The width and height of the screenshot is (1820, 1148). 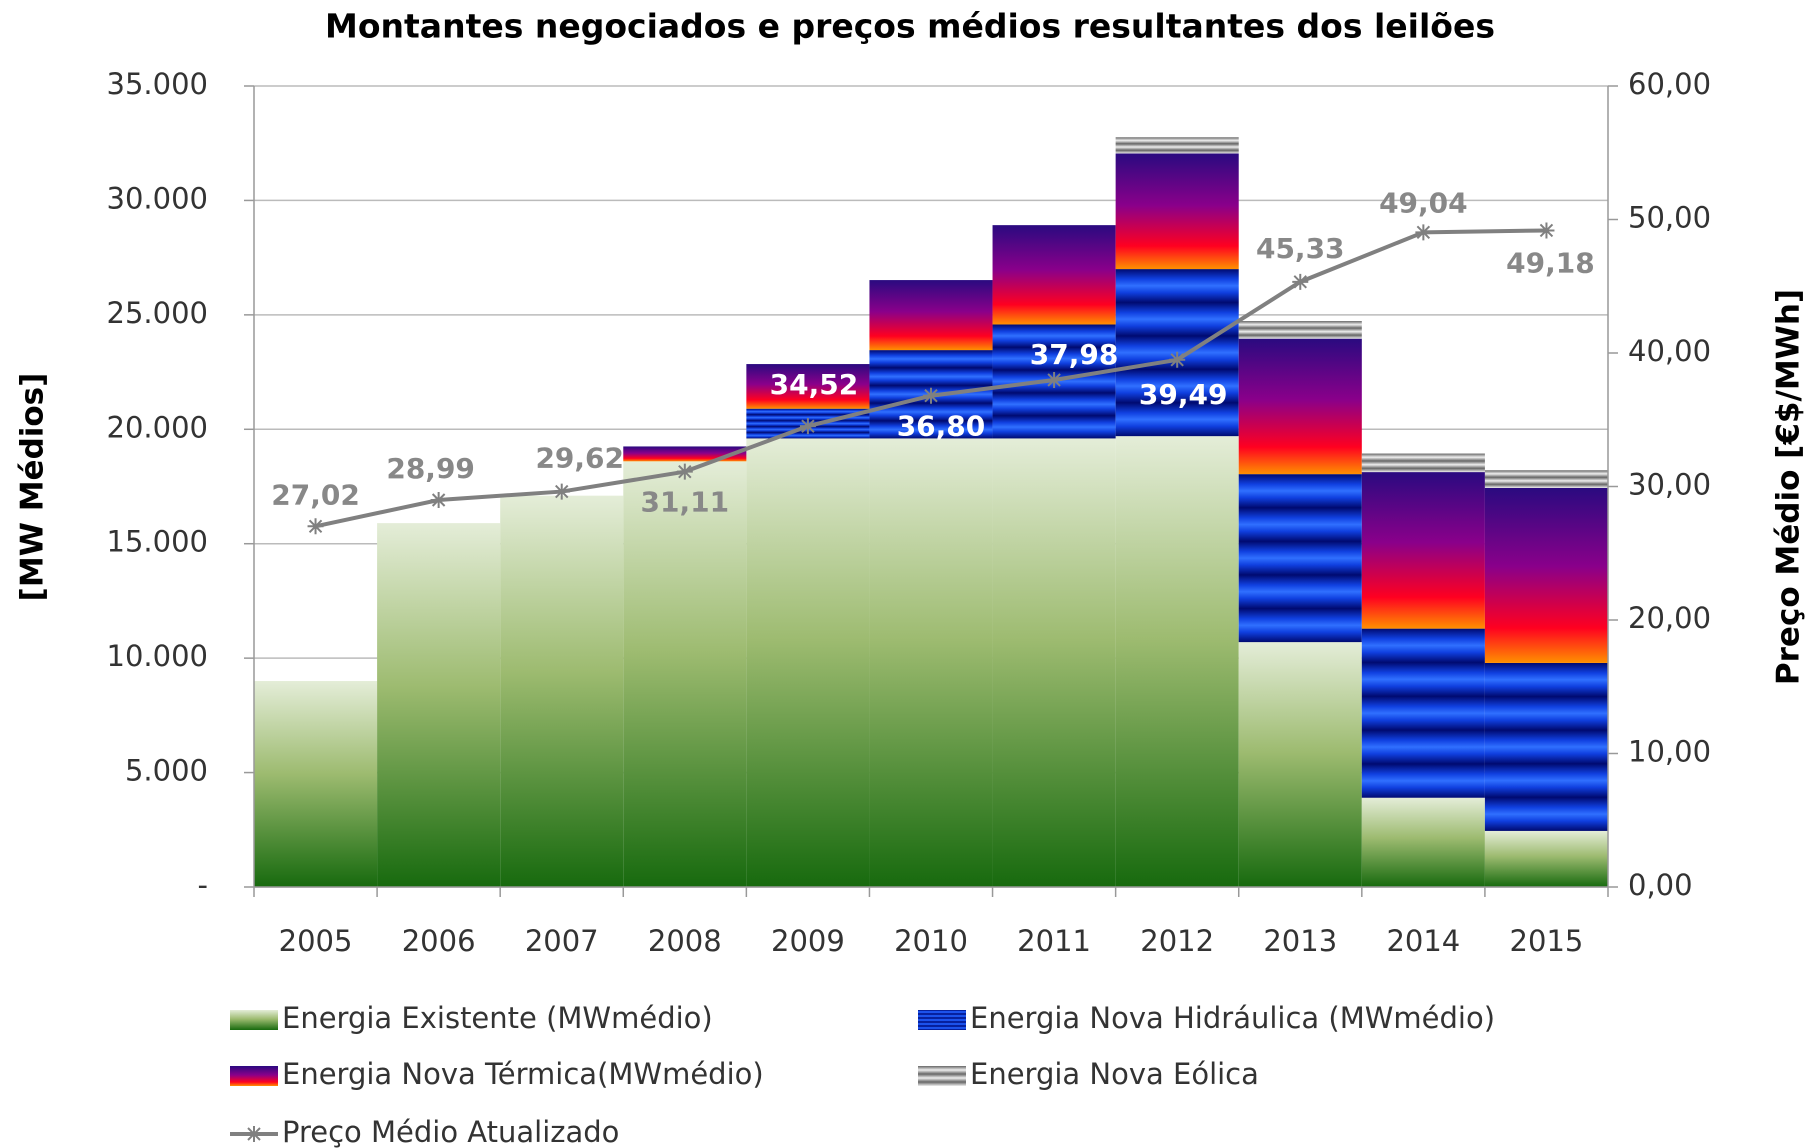 What do you see at coordinates (1074, 354) in the screenshot?
I see `data-label: 37,98` at bounding box center [1074, 354].